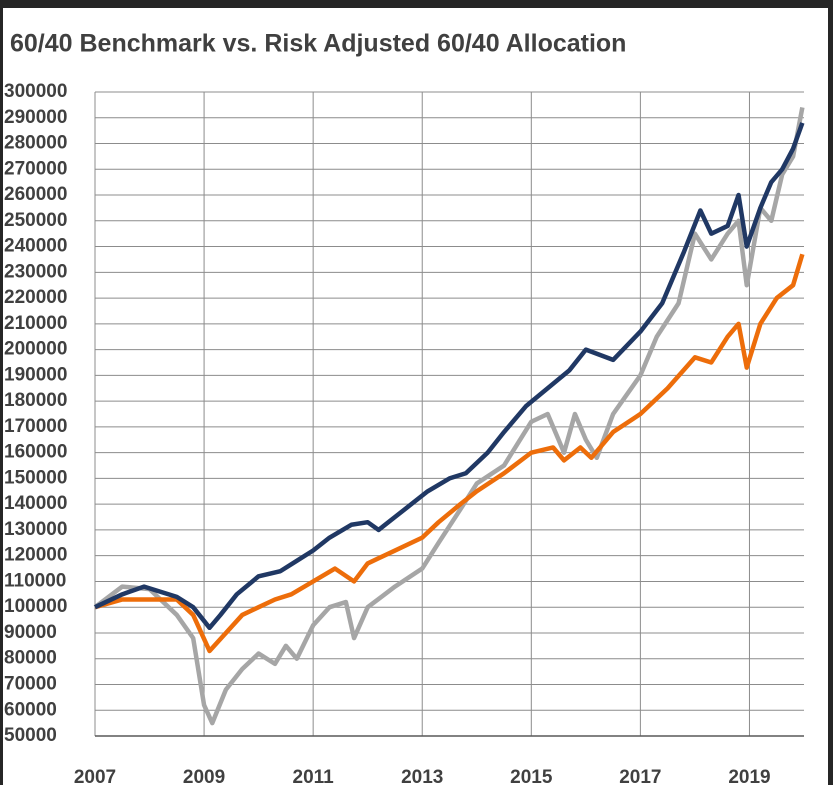 The height and width of the screenshot is (785, 833). Describe the element at coordinates (30, 709) in the screenshot. I see `y-tick-label: 60000` at that location.